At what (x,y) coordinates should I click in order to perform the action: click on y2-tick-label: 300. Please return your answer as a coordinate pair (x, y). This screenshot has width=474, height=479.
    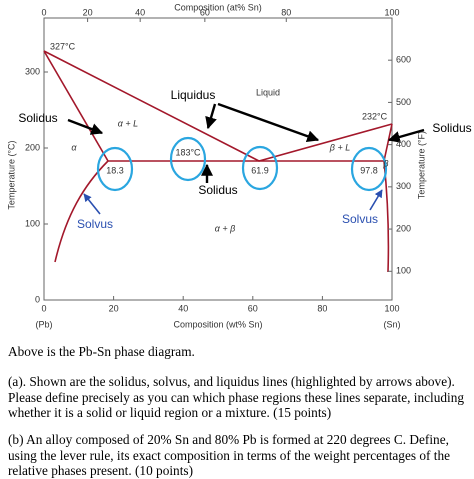
    Looking at the image, I should click on (403, 186).